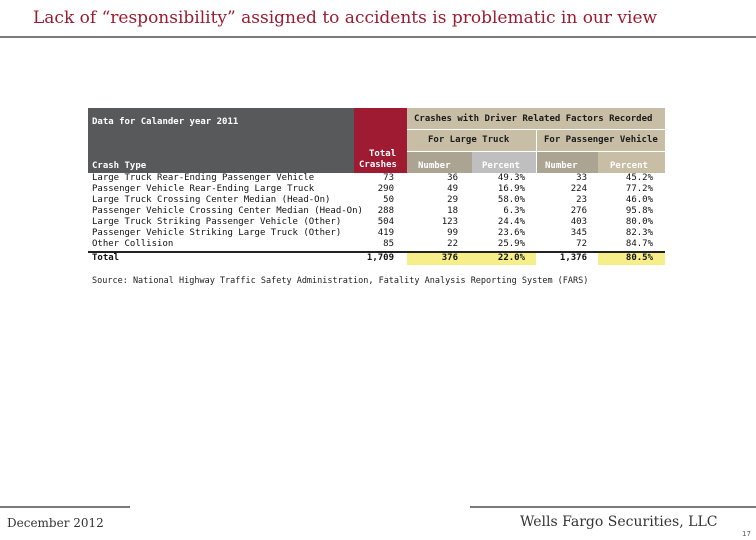  I want to click on header-divider-vertical, so click(536, 151).